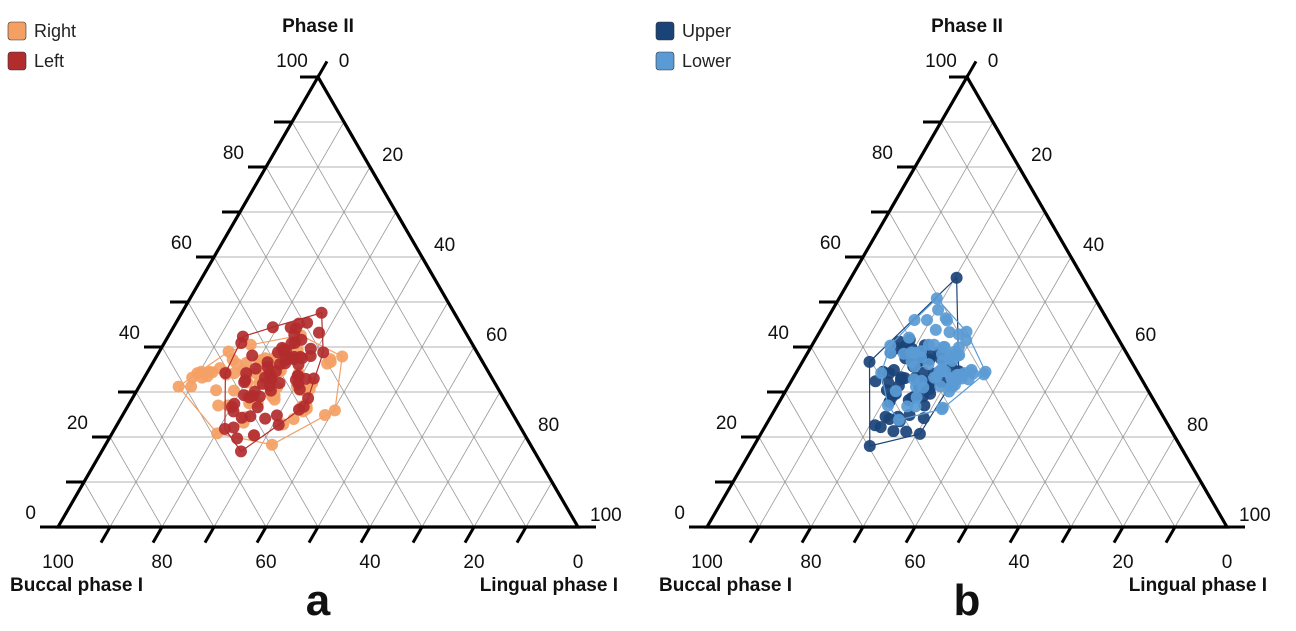  Describe the element at coordinates (318, 26) in the screenshot. I see `vertex-label-top: Phase II` at that location.